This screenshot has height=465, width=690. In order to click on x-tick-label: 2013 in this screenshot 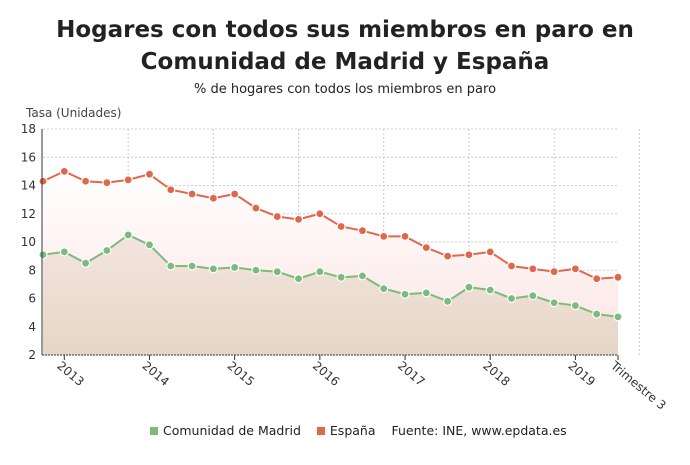, I will do `click(70, 374)`.